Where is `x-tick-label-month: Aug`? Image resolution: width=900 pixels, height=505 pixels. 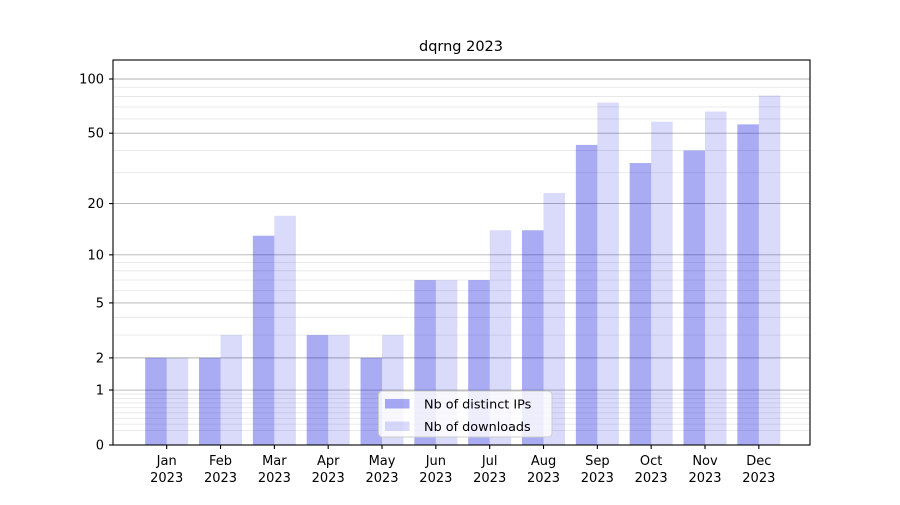
x-tick-label-month: Aug is located at coordinates (543, 461).